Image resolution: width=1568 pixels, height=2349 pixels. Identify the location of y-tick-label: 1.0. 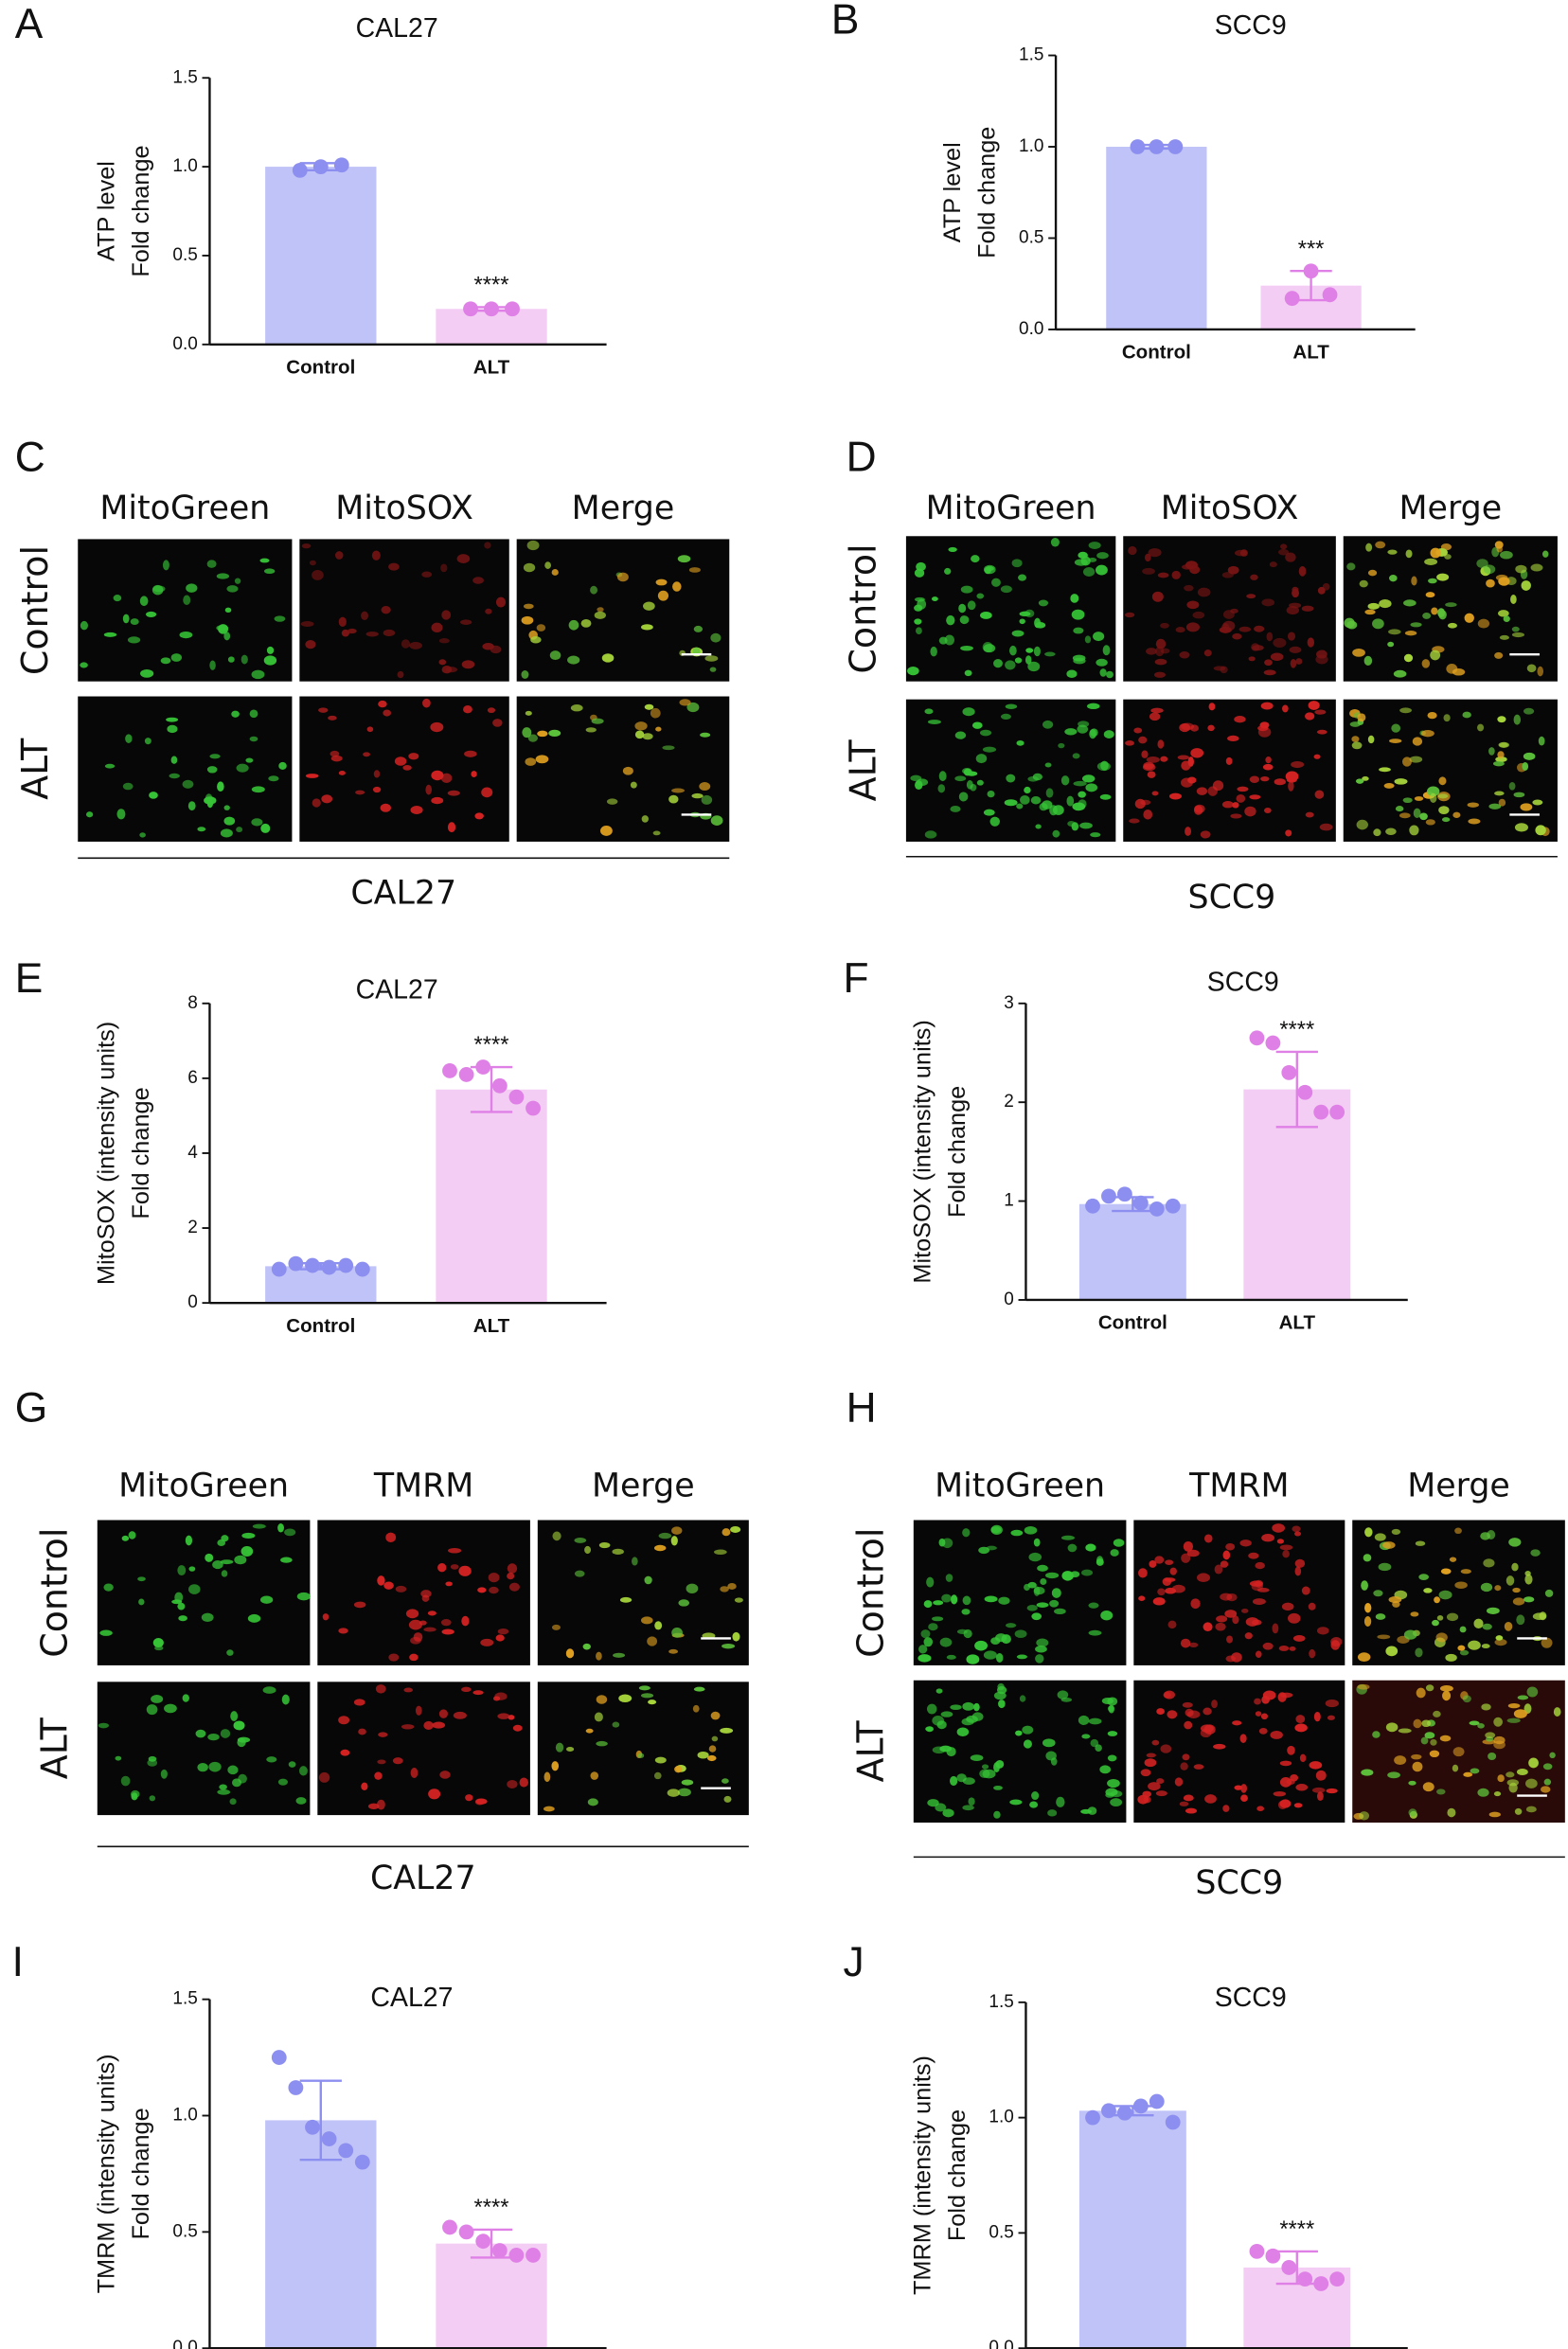
(1031, 146).